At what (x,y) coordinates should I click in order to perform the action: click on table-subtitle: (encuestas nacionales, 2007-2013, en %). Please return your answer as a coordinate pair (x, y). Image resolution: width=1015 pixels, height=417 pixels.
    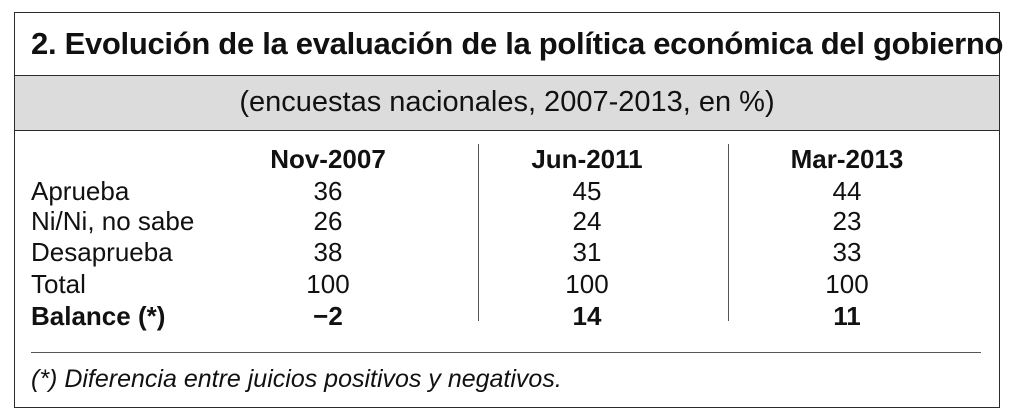
    Looking at the image, I should click on (507, 103).